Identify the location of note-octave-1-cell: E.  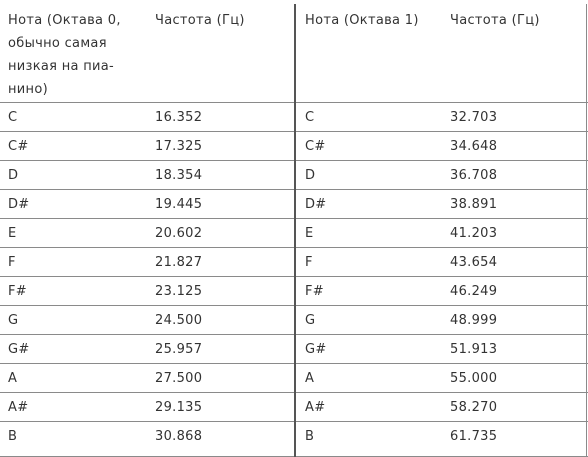
(309, 233).